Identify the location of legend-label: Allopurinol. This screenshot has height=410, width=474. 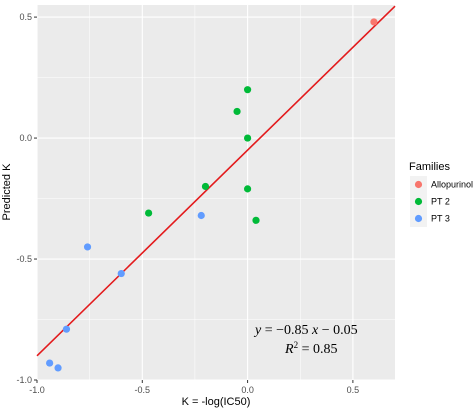
(452, 185).